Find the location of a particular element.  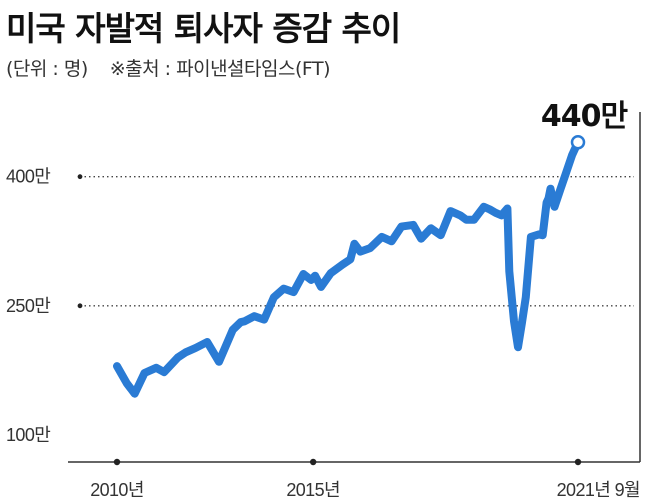

x-tick-label: 2015년 is located at coordinates (313, 490).